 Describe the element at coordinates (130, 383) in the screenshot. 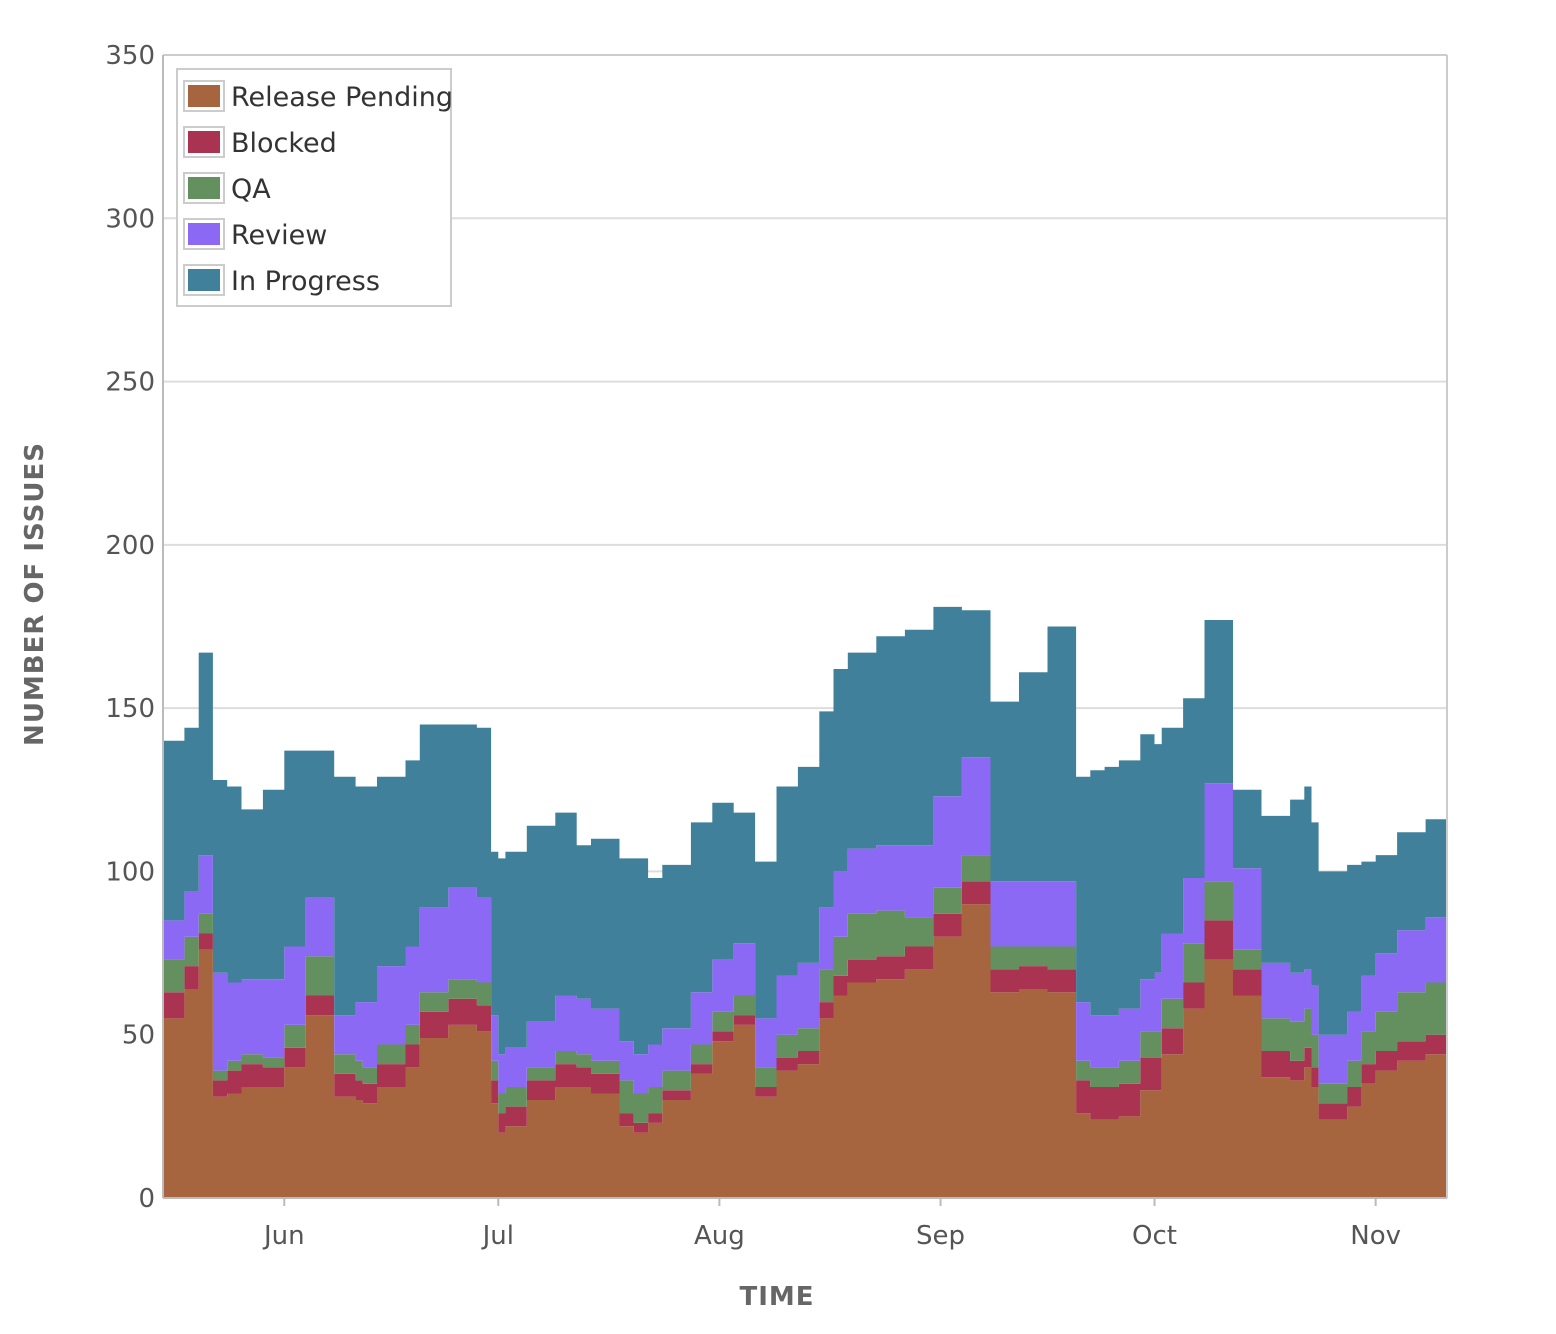

I see `y-tick-label: 250` at that location.